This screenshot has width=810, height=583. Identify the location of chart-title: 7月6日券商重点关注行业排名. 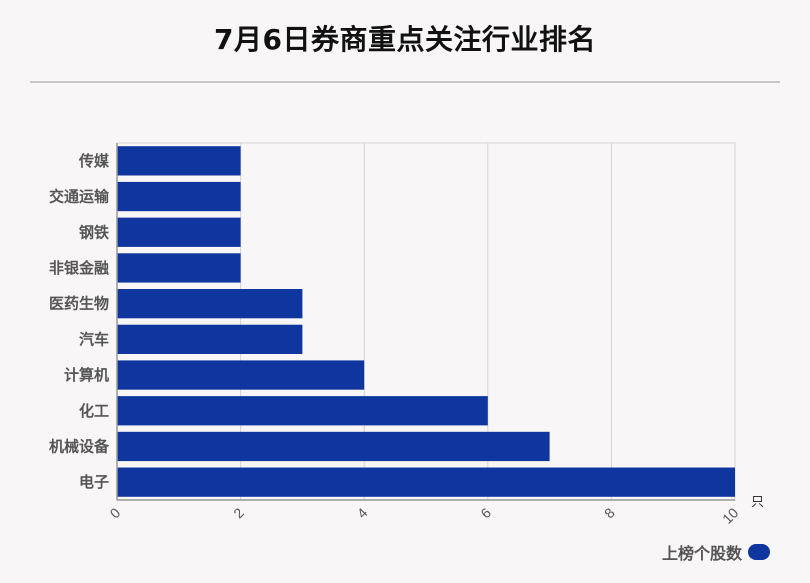
(405, 39).